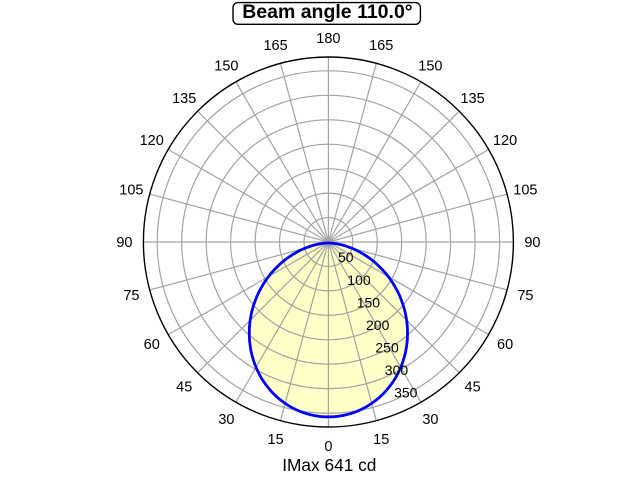 The image size is (640, 485). I want to click on svg-text: 200, so click(378, 325).